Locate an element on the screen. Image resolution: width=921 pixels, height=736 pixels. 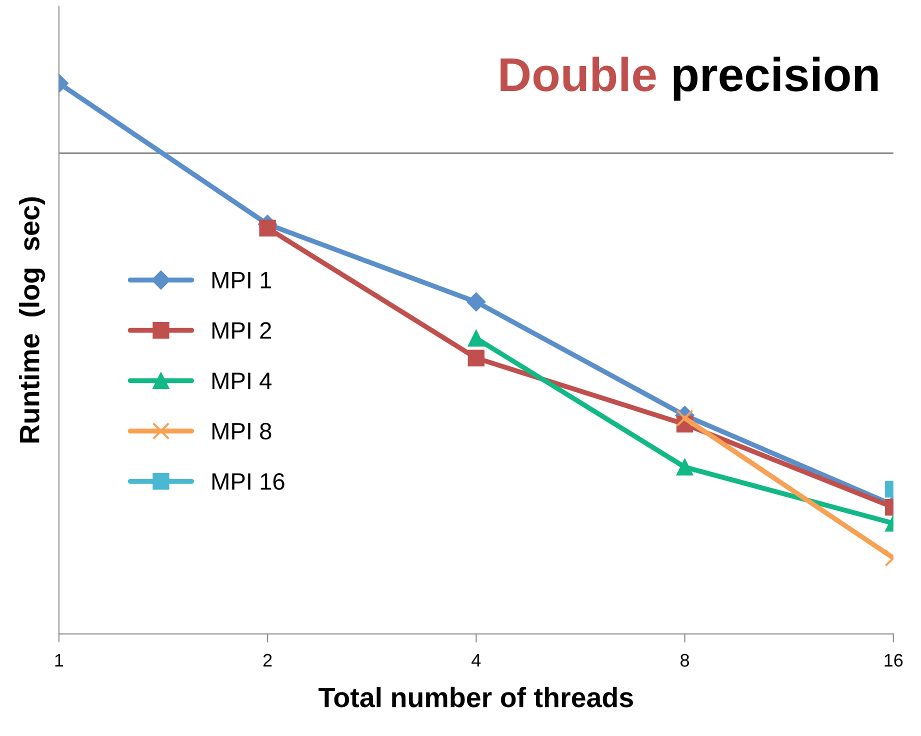
legend-label: MPI 2 is located at coordinates (242, 330).